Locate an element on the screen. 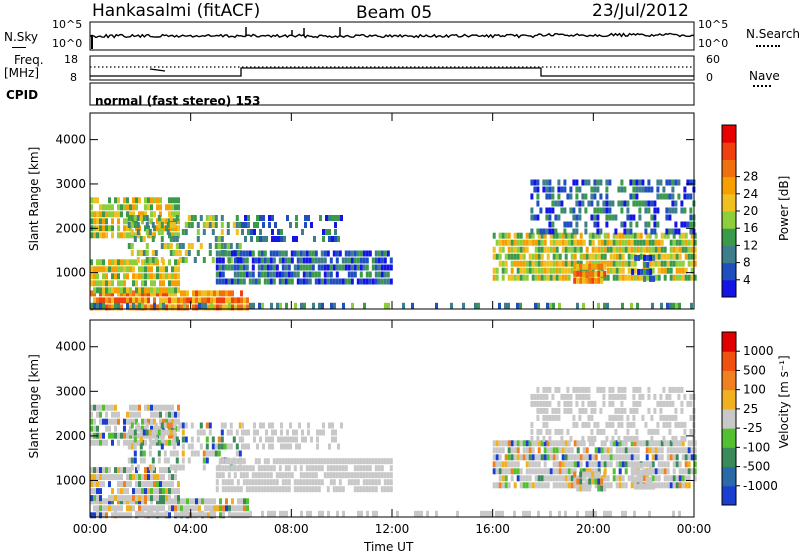 The width and height of the screenshot is (800, 554). freq-panel-frame is located at coordinates (392, 68).